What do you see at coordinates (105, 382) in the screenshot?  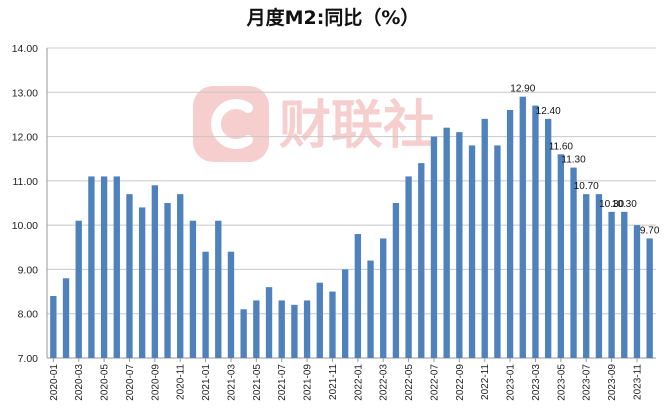 I see `x-tick-label: 2020-05` at bounding box center [105, 382].